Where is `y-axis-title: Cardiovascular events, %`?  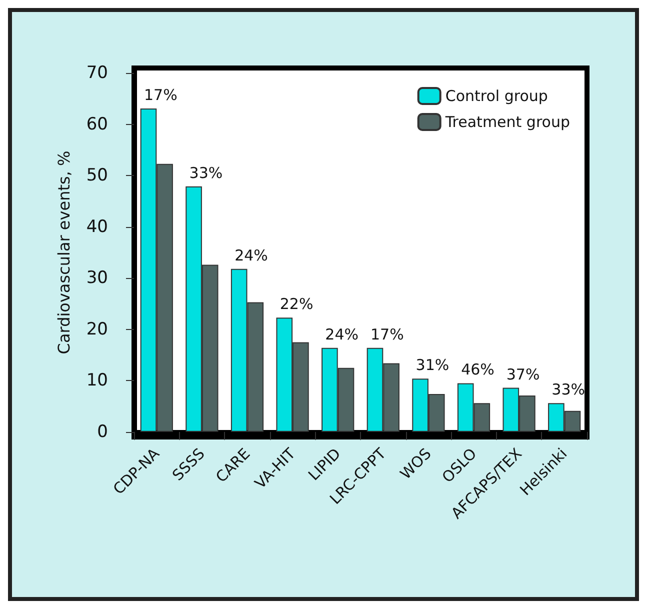
y-axis-title: Cardiovascular events, % is located at coordinates (64, 252).